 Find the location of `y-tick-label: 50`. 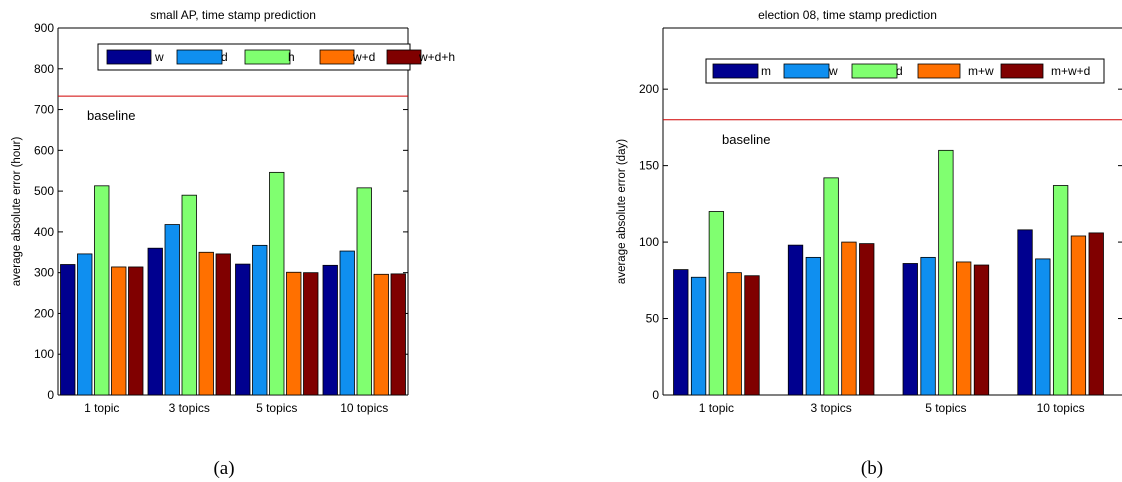

y-tick-label: 50 is located at coordinates (653, 319).